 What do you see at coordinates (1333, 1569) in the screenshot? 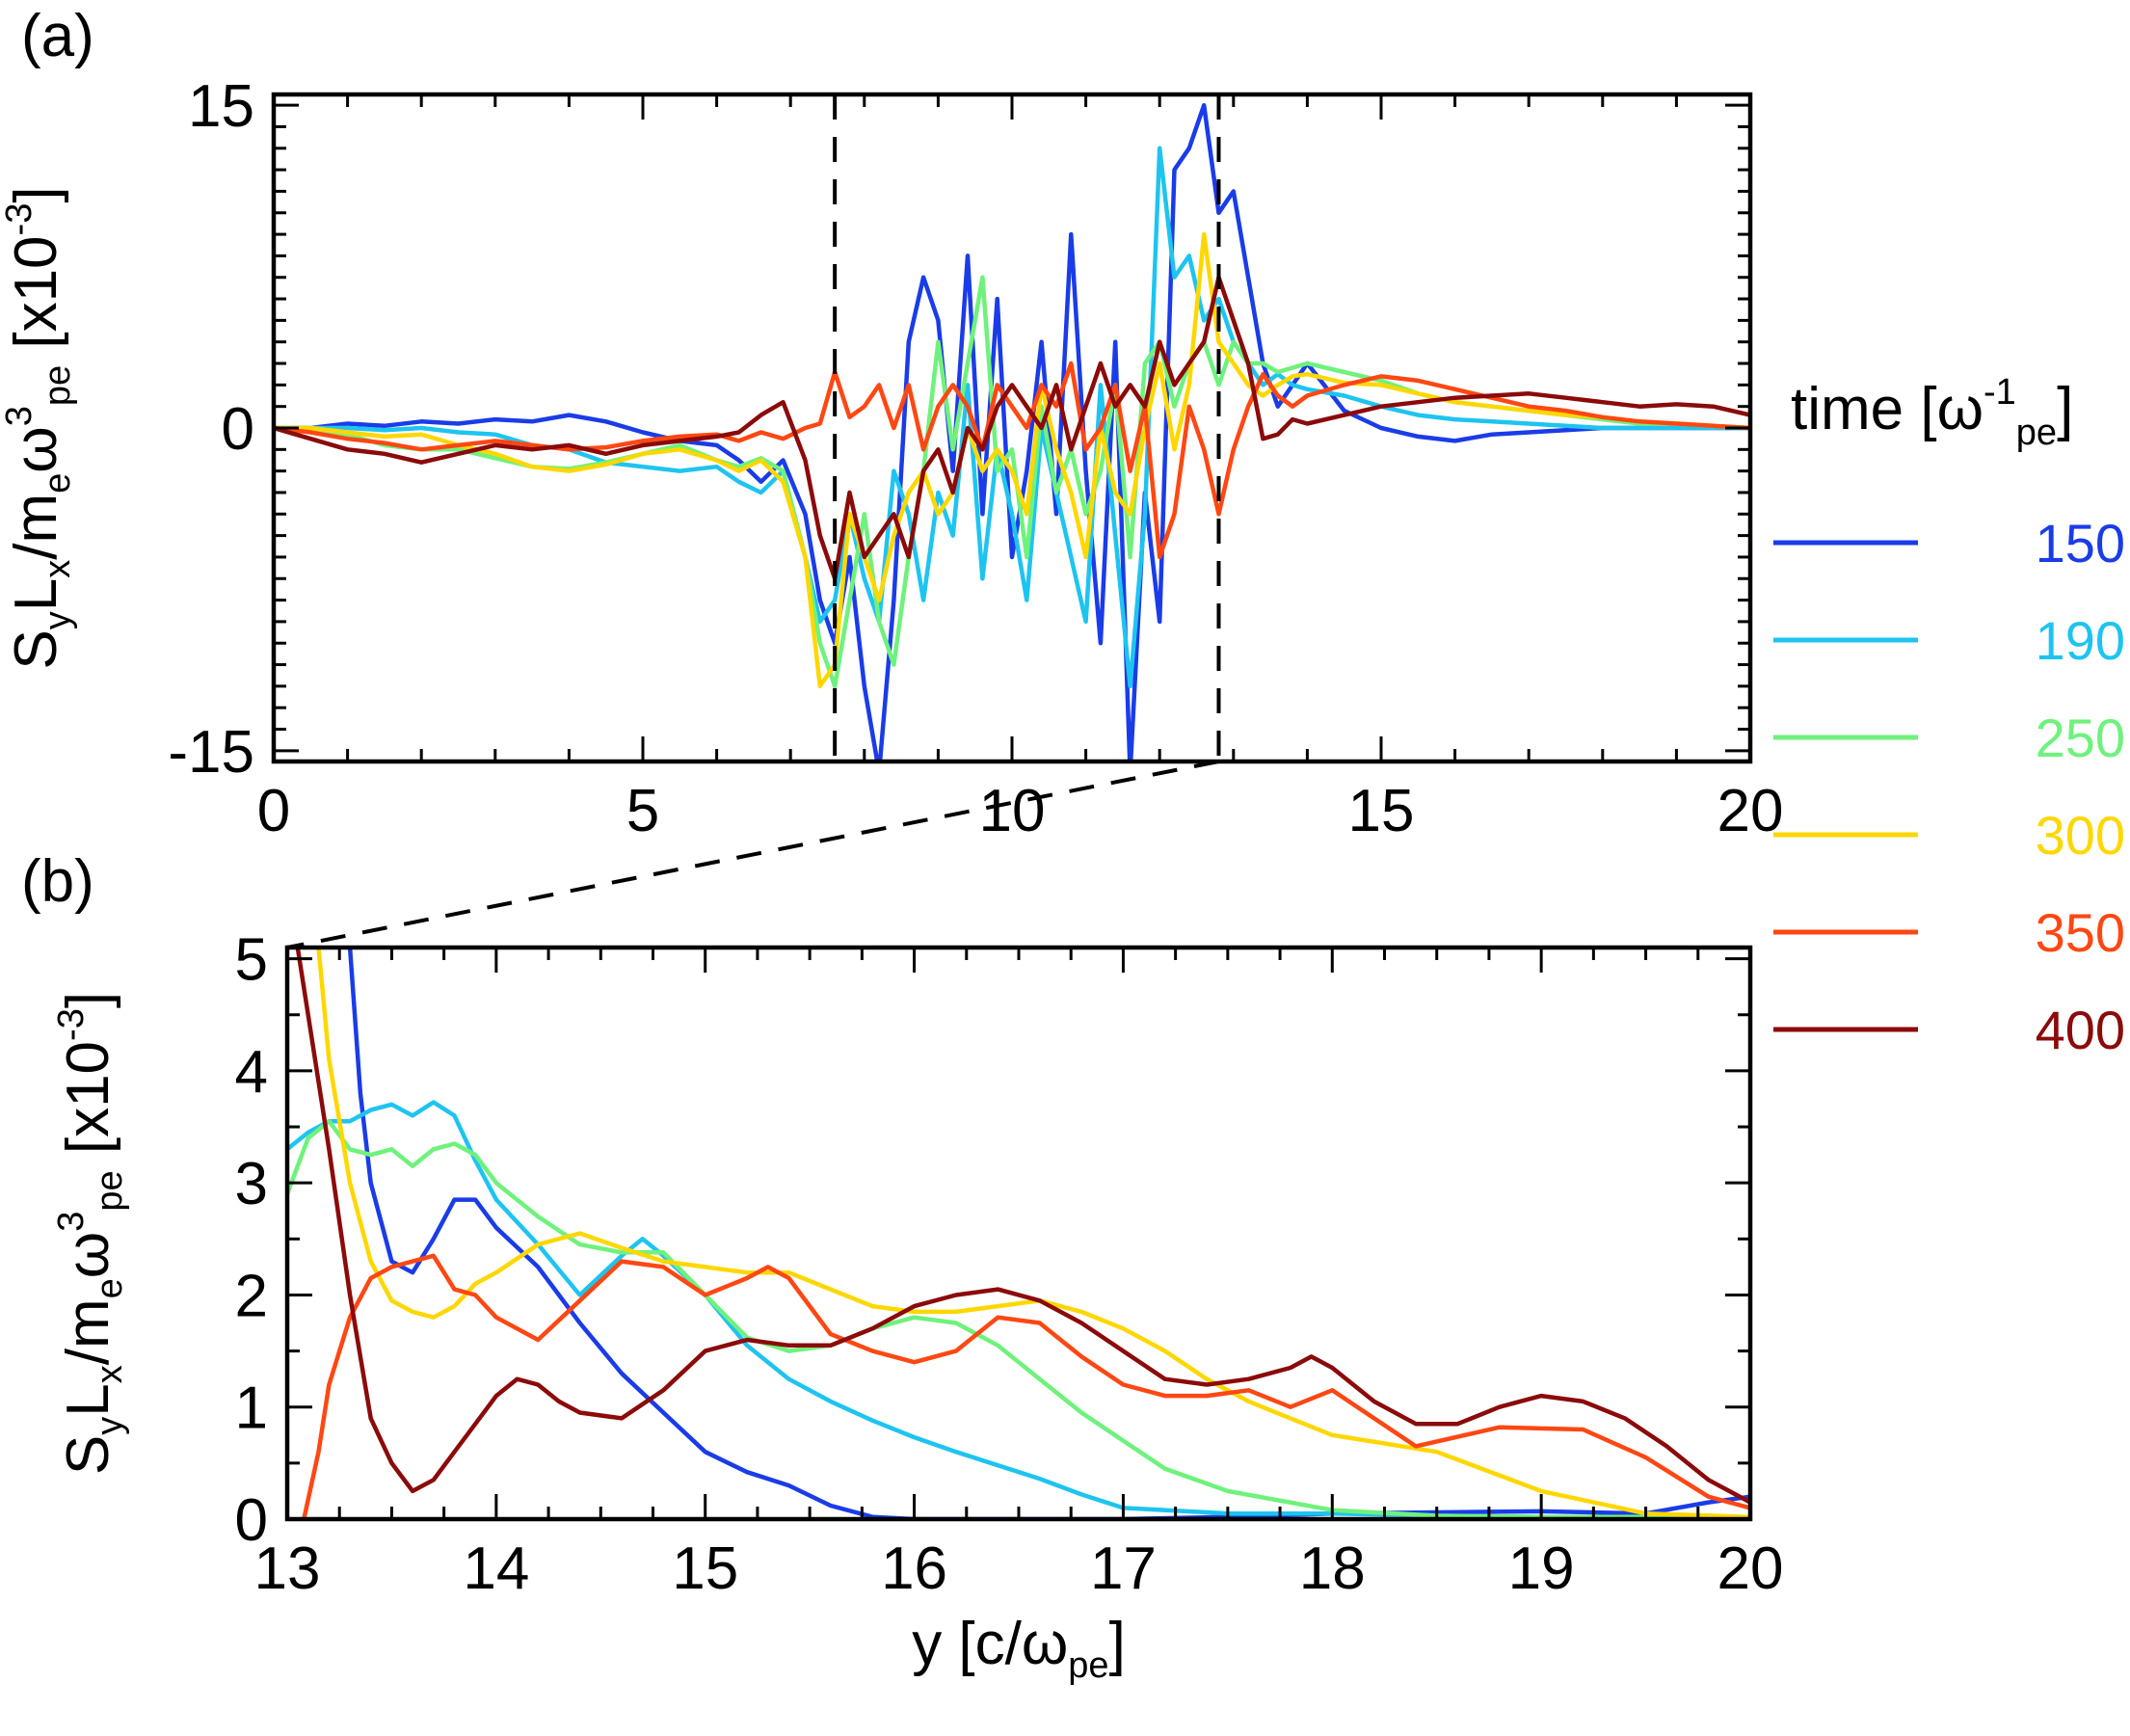
I see `x-tick-label: 18` at bounding box center [1333, 1569].